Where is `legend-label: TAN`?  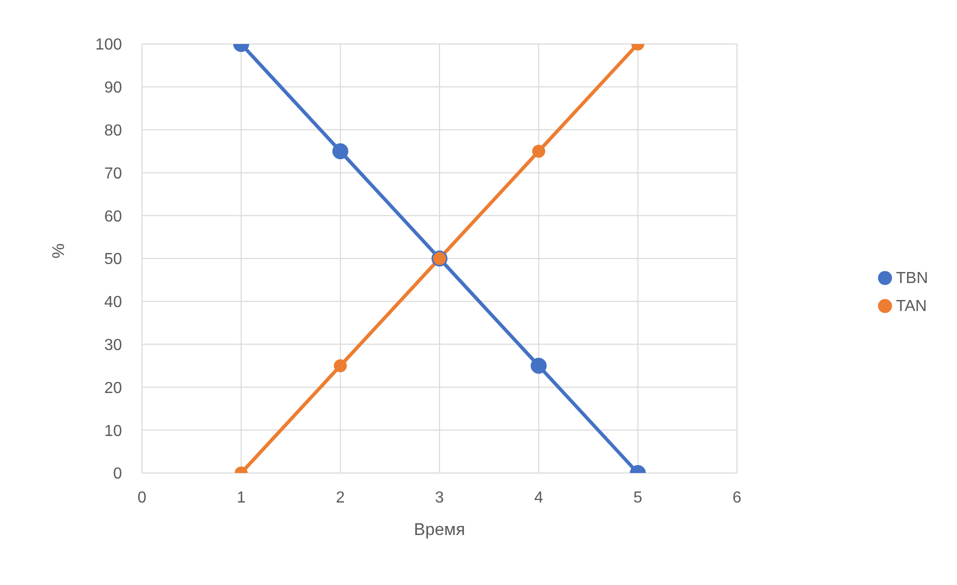 legend-label: TAN is located at coordinates (911, 306).